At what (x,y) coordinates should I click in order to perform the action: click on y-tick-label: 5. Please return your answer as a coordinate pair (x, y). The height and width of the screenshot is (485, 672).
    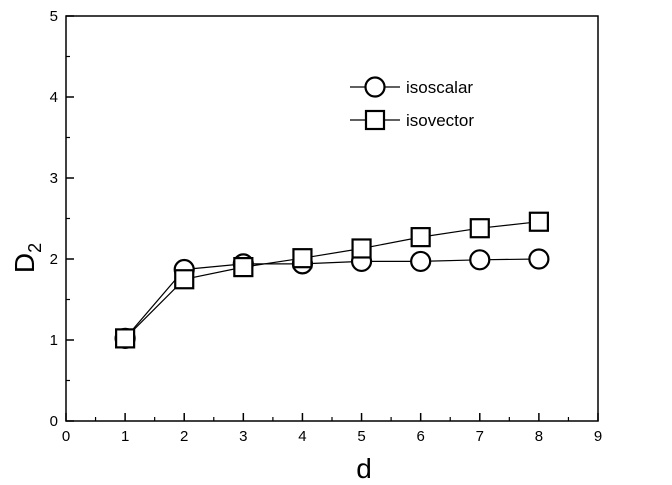
    Looking at the image, I should click on (54, 16).